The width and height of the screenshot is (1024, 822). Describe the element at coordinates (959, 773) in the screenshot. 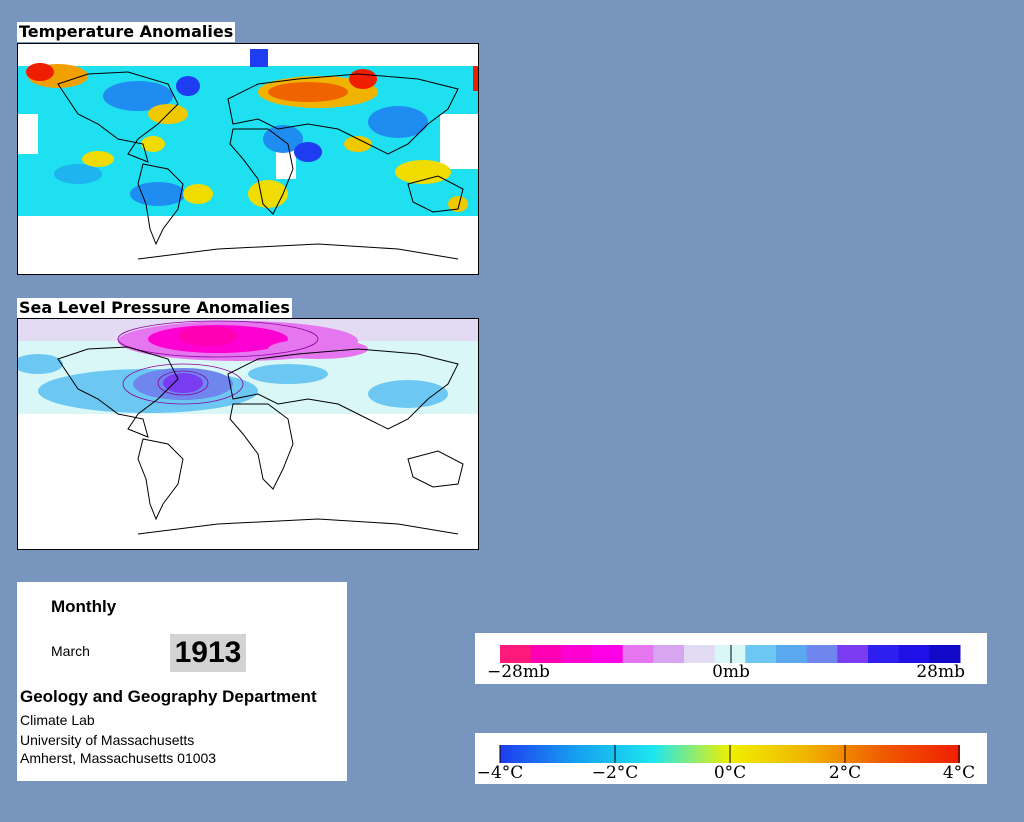

I see `temp-tick-label-5: 4°C` at that location.